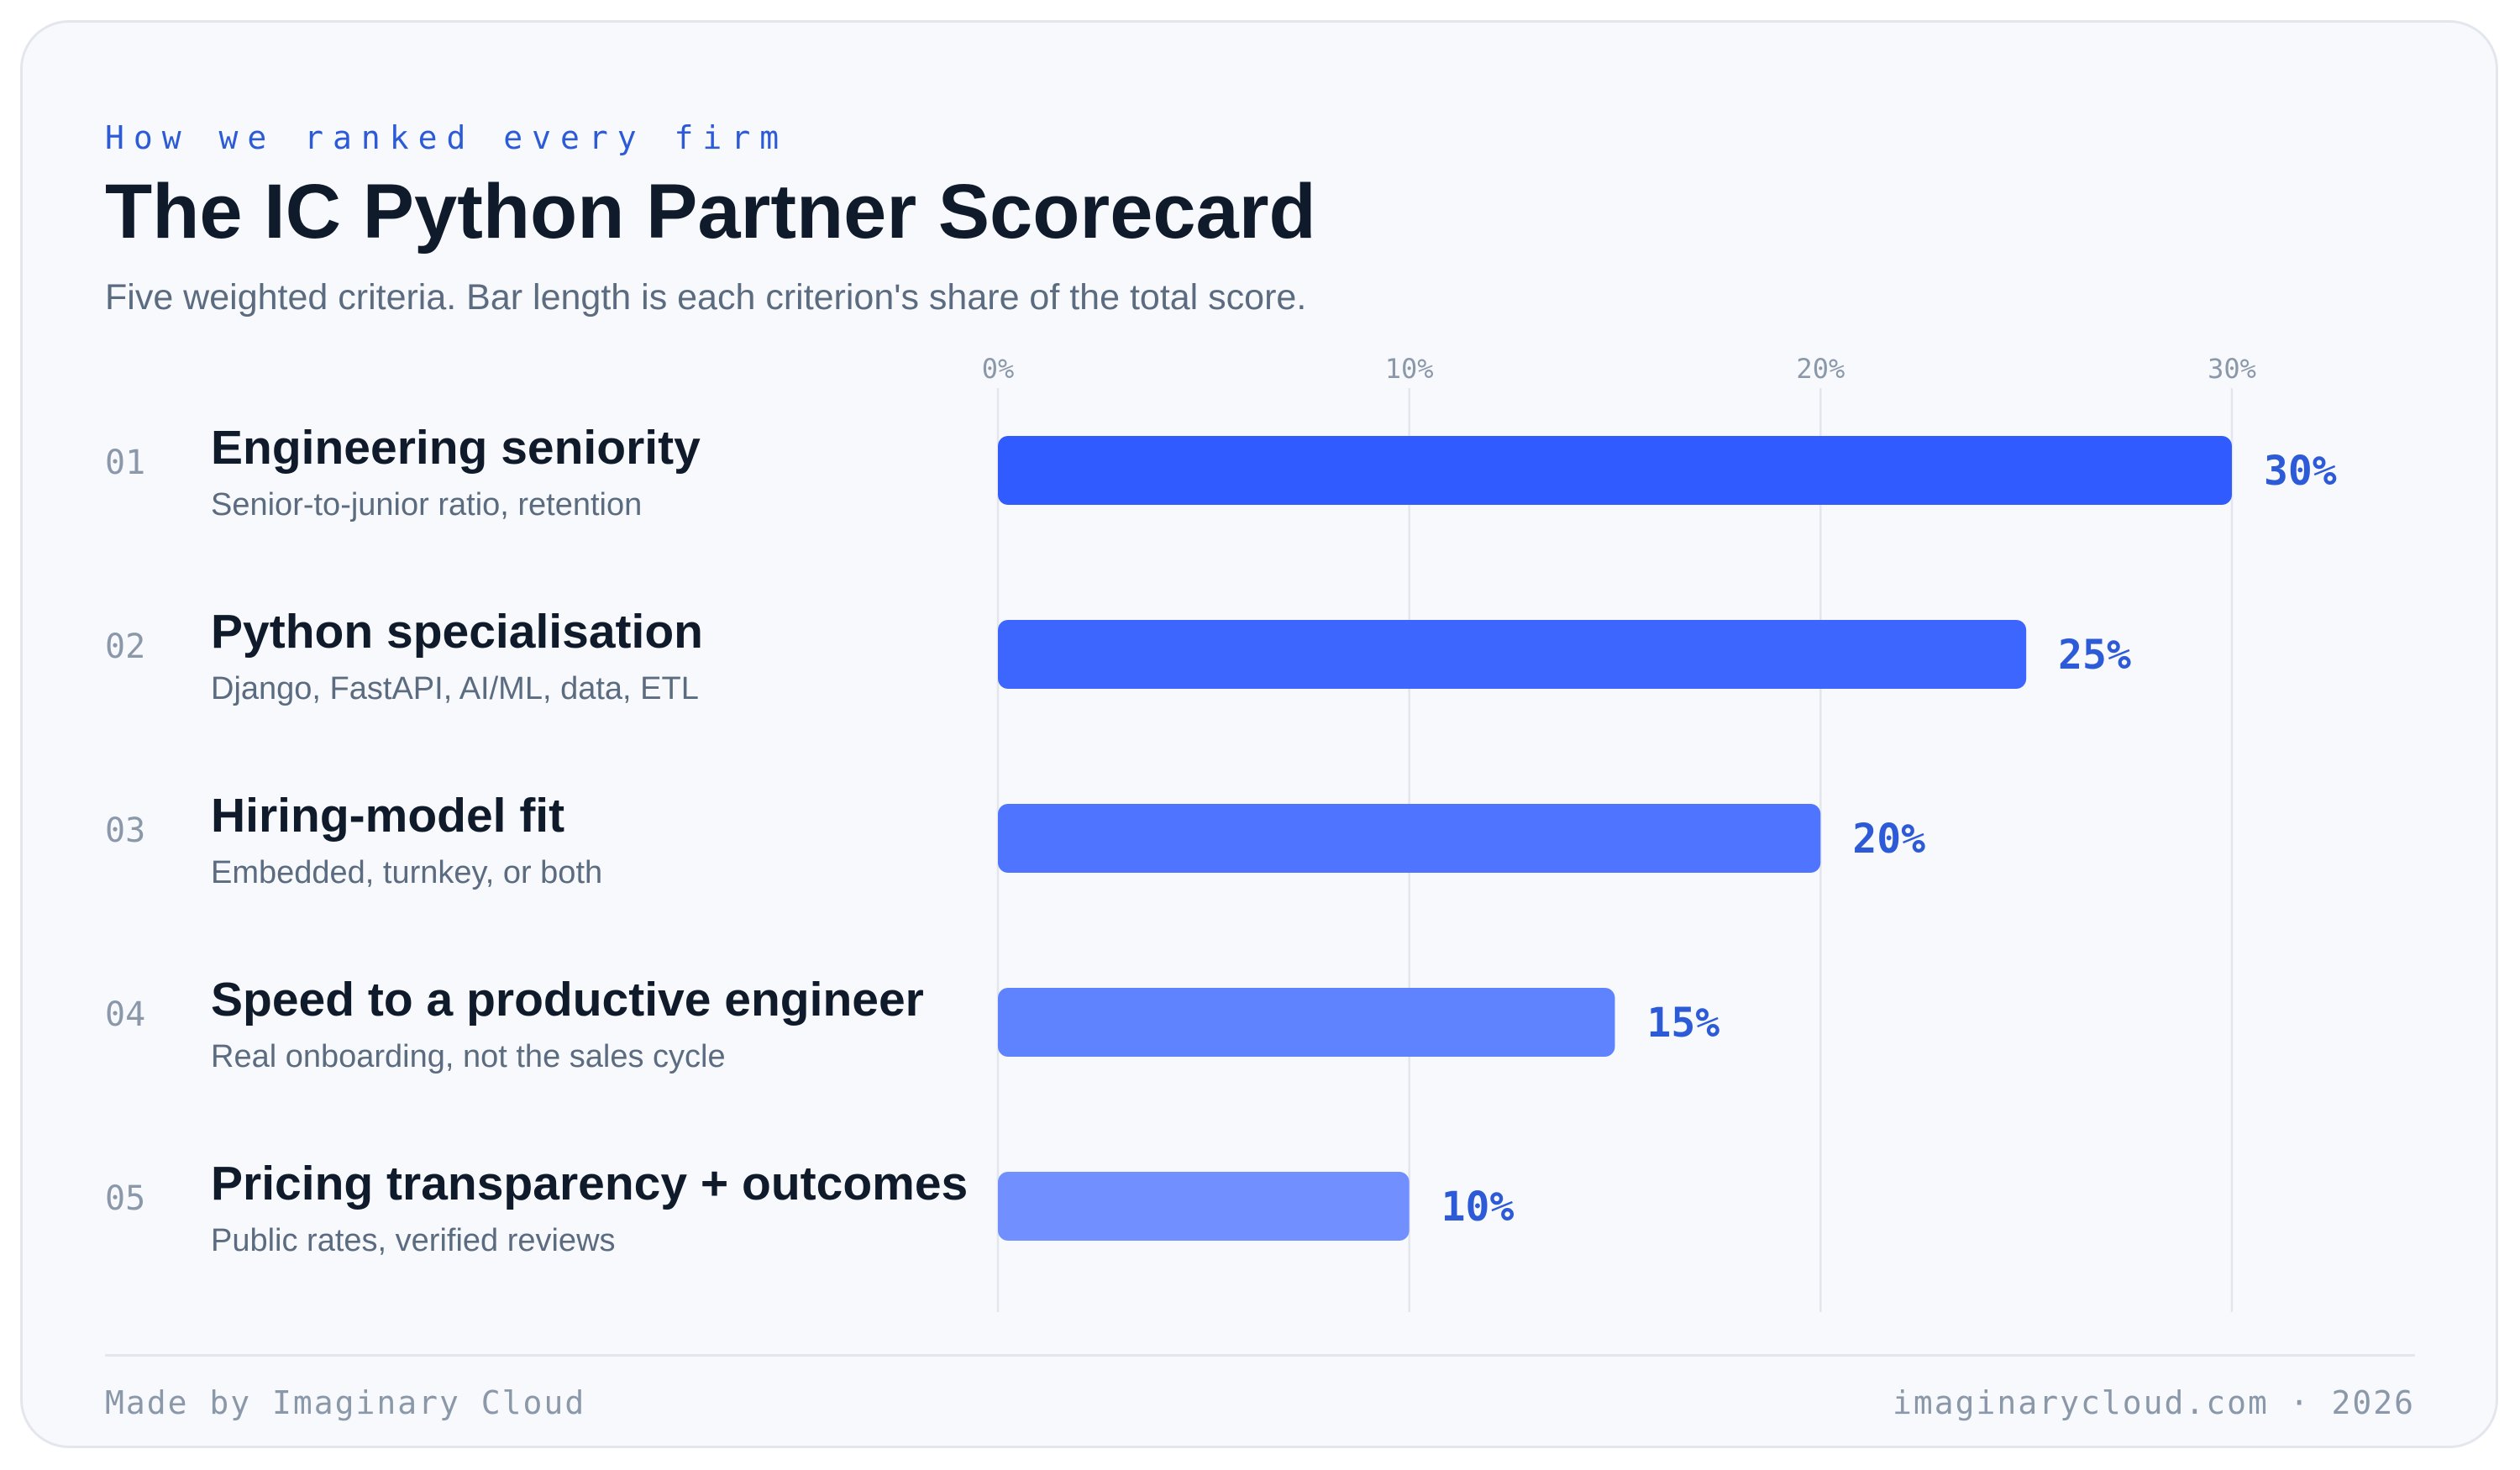 This screenshot has height=1470, width=2520. I want to click on bar-value-label: 30%, so click(2300, 471).